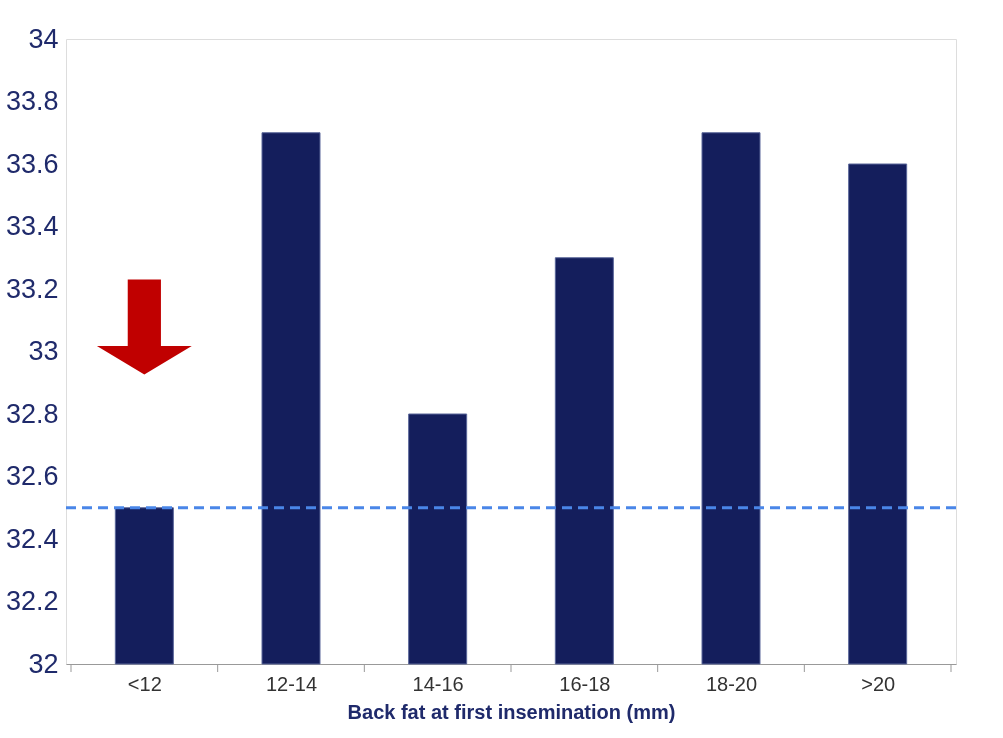  What do you see at coordinates (32, 476) in the screenshot?
I see `y-tick-label: 32.6` at bounding box center [32, 476].